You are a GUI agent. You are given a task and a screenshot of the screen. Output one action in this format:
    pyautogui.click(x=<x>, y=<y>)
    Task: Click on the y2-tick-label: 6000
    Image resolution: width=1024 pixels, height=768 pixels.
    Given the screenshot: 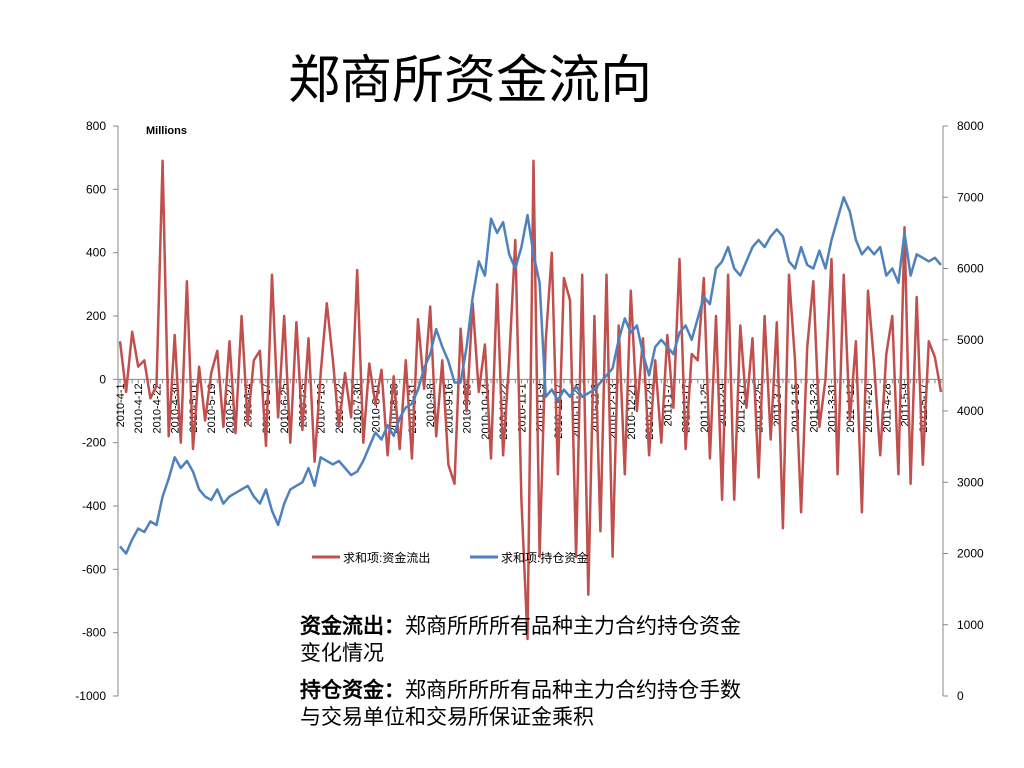 What is the action you would take?
    pyautogui.click(x=970, y=269)
    